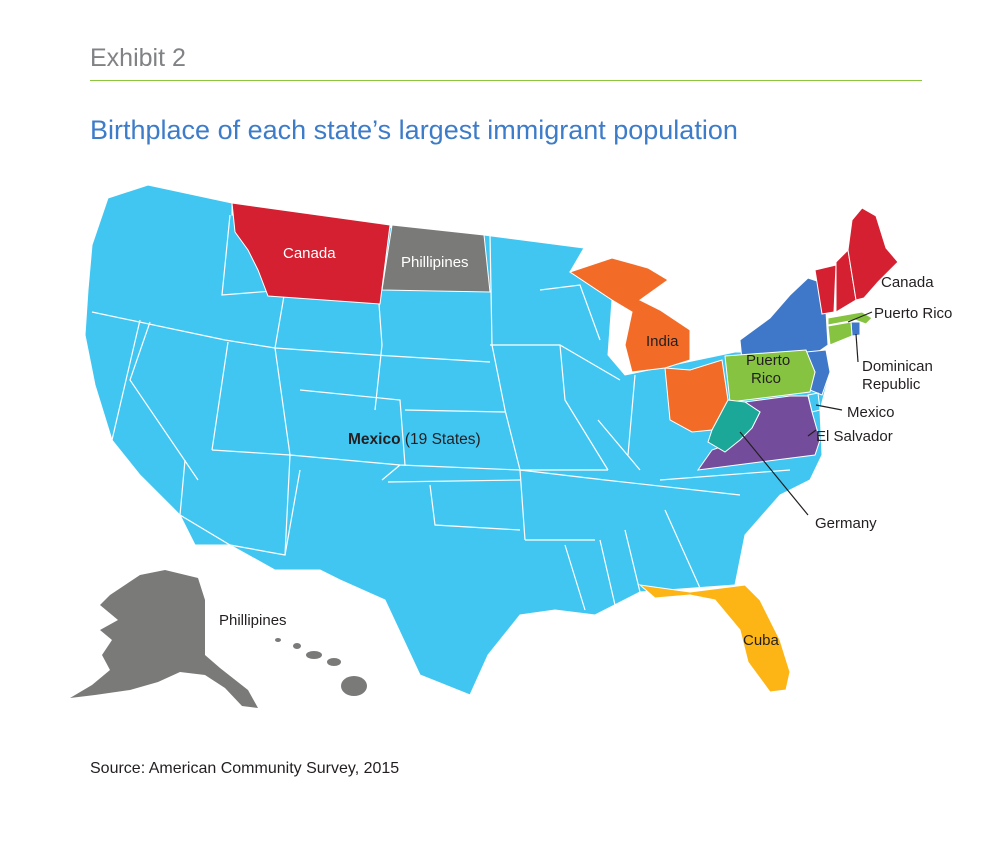 This screenshot has width=1000, height=850. I want to click on label-philippines-nd: Phillipines, so click(435, 262).